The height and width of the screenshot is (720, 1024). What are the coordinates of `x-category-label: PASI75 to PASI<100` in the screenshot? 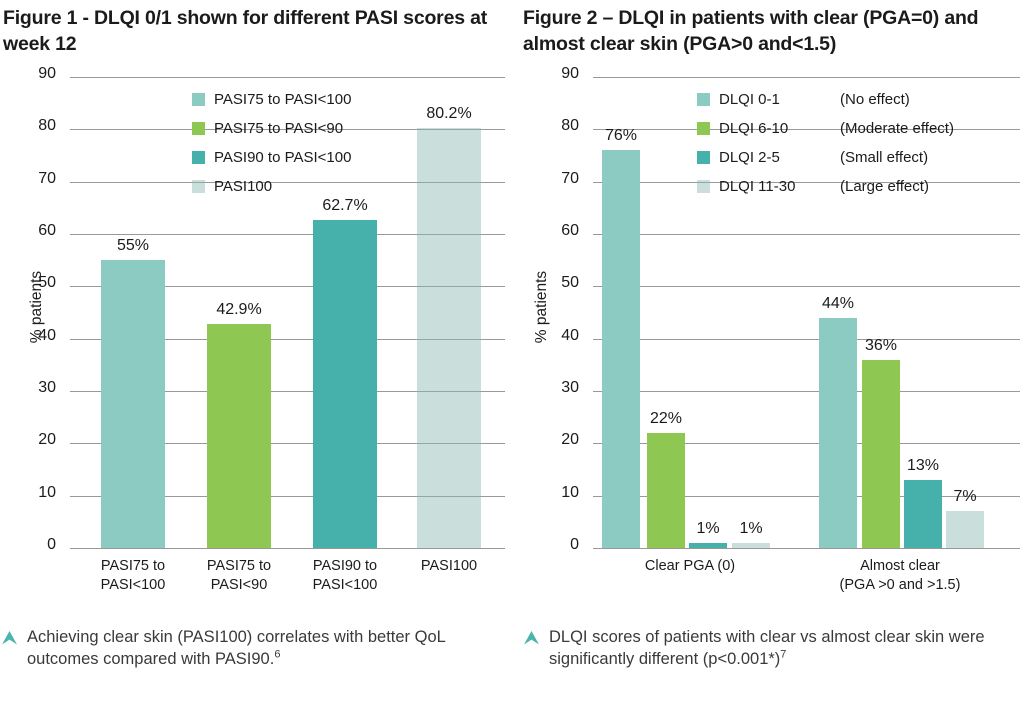 It's located at (133, 575).